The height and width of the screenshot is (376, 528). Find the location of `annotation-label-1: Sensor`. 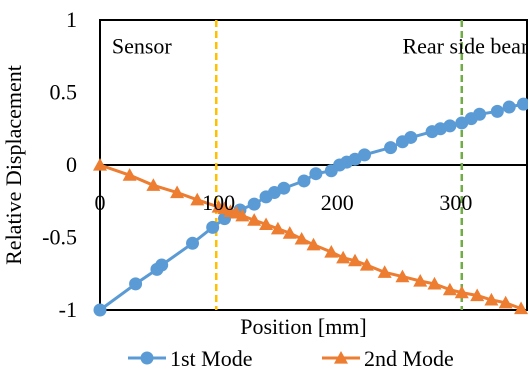

annotation-label-1: Sensor is located at coordinates (142, 45).